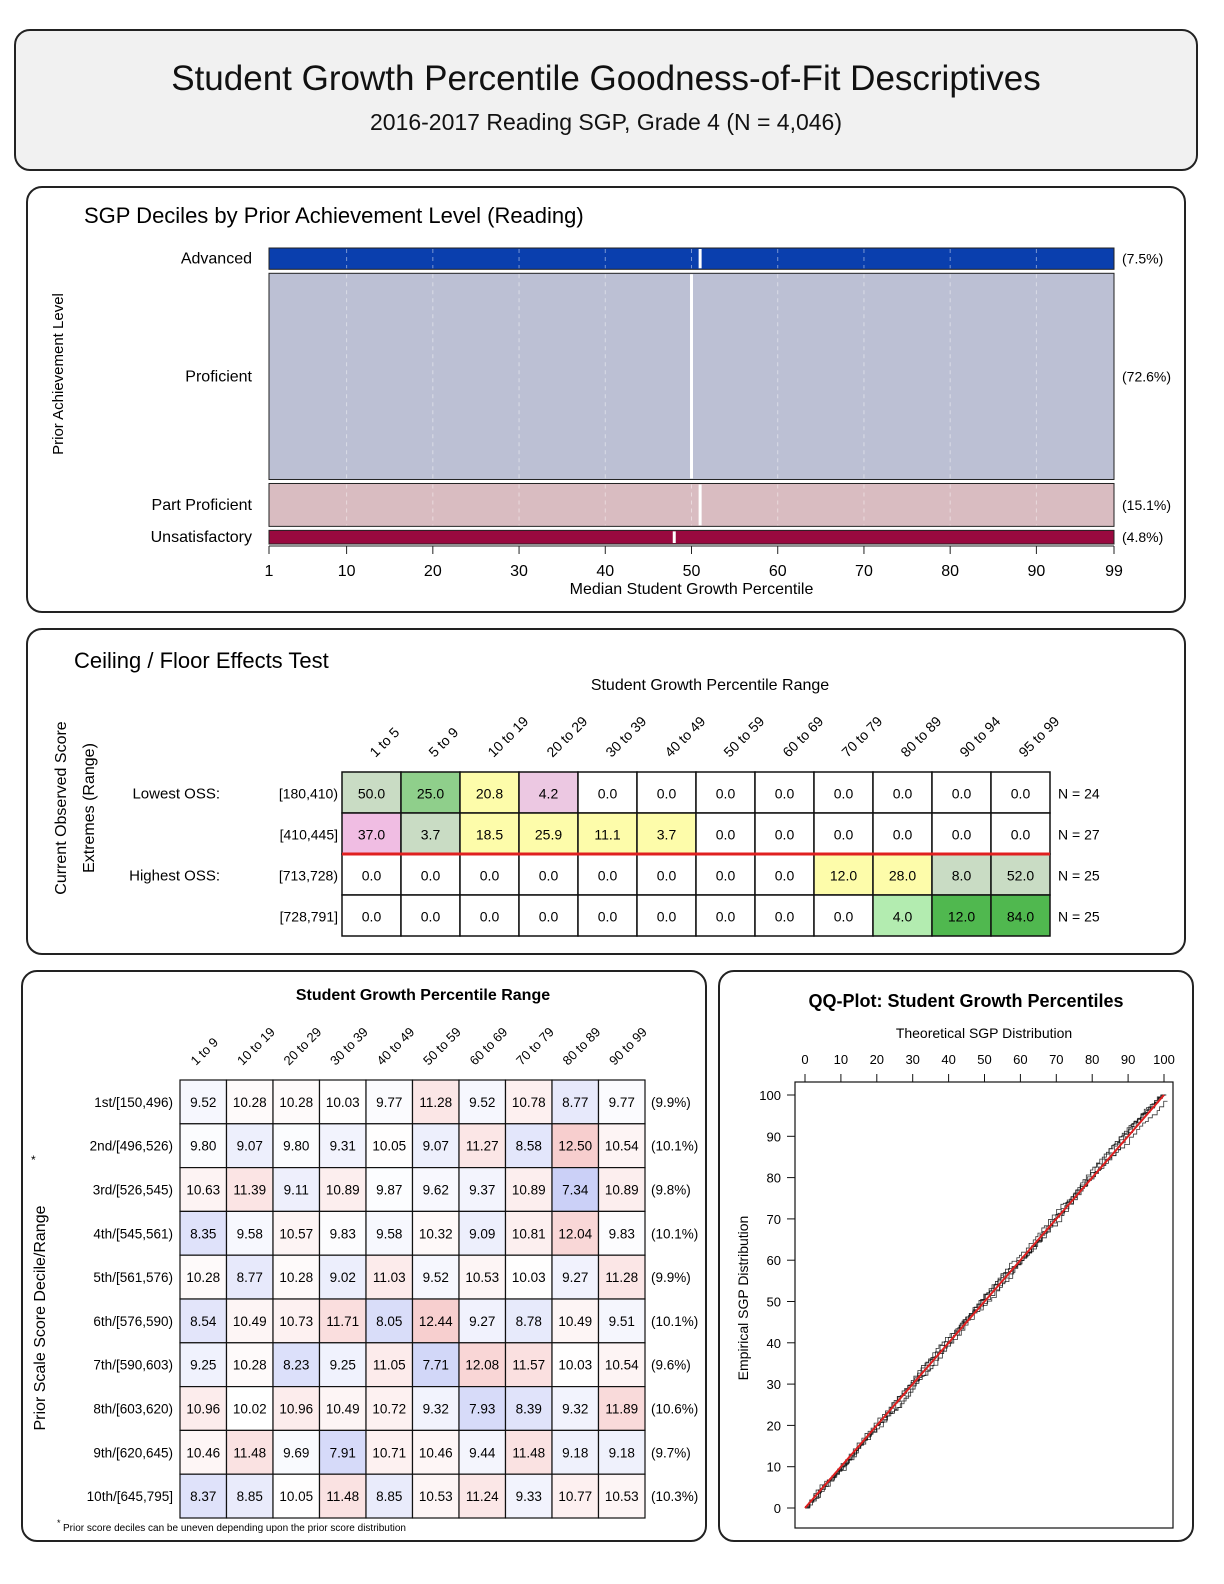 This screenshot has width=1224, height=1584. Describe the element at coordinates (528, 1452) in the screenshot. I see `heatmap-value-8-7: 11.48` at that location.